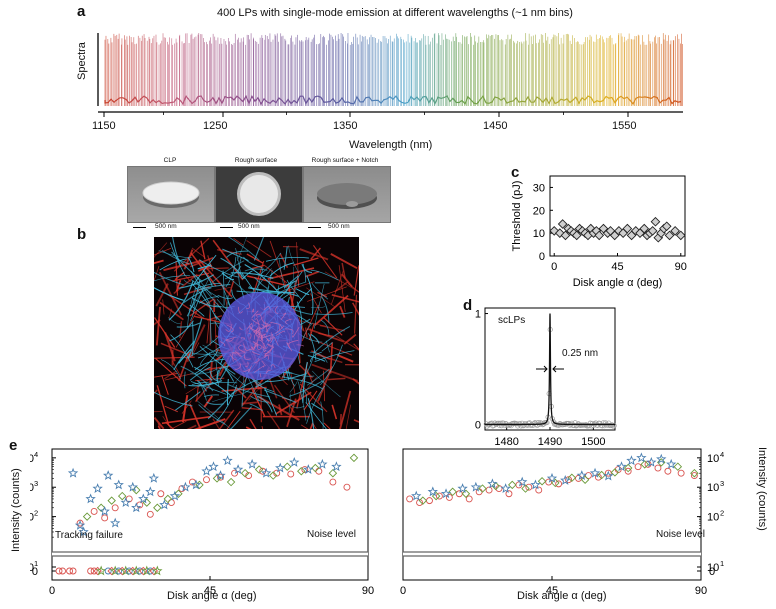 Image resolution: width=776 pixels, height=609 pixels. What do you see at coordinates (347, 194) in the screenshot?
I see `sem-image-notch` at bounding box center [347, 194].